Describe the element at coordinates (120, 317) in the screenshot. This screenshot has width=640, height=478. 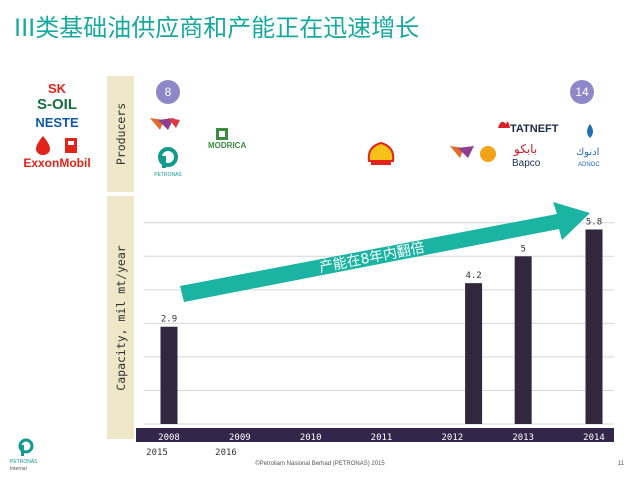
I see `capacity-label-band: Capacity, mil mt/year` at that location.